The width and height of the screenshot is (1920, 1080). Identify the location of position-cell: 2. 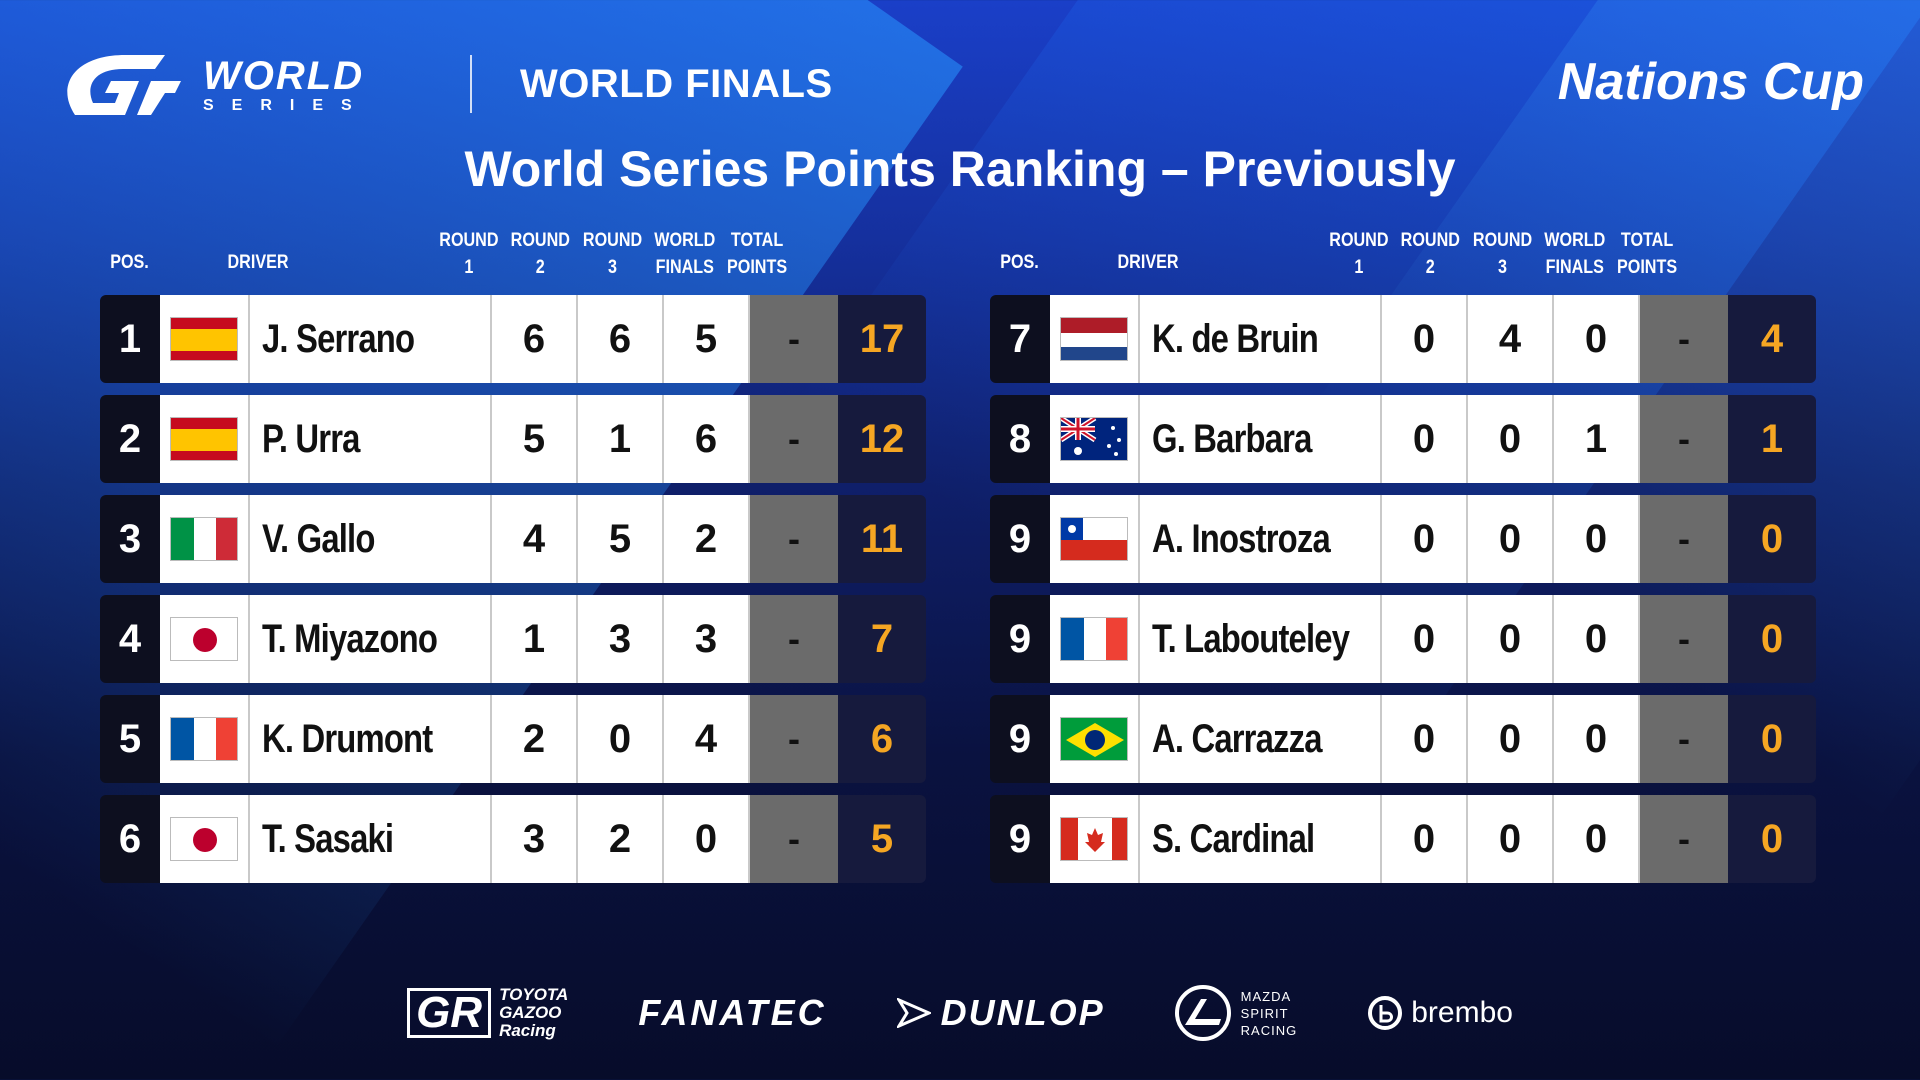
(130, 439).